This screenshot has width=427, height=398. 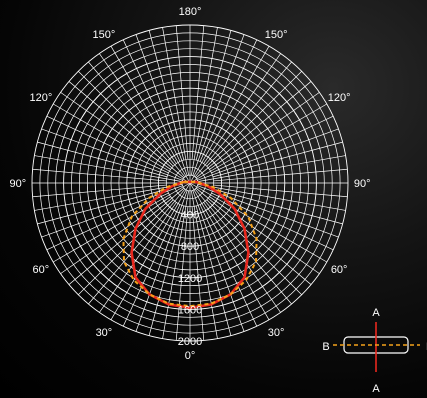 I want to click on radial-tick-label: 1600, so click(x=190, y=310).